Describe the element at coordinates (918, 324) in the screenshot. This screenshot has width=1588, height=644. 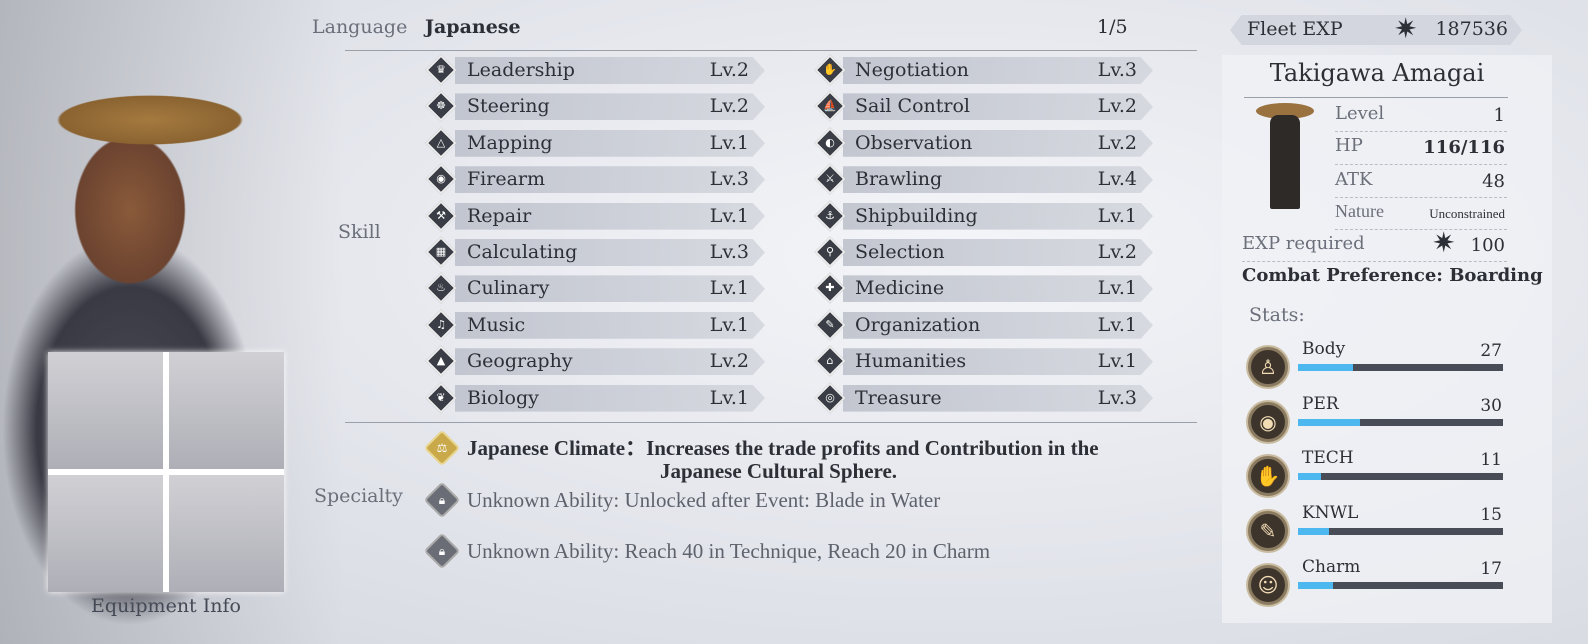
I see `skill-name: Organization` at that location.